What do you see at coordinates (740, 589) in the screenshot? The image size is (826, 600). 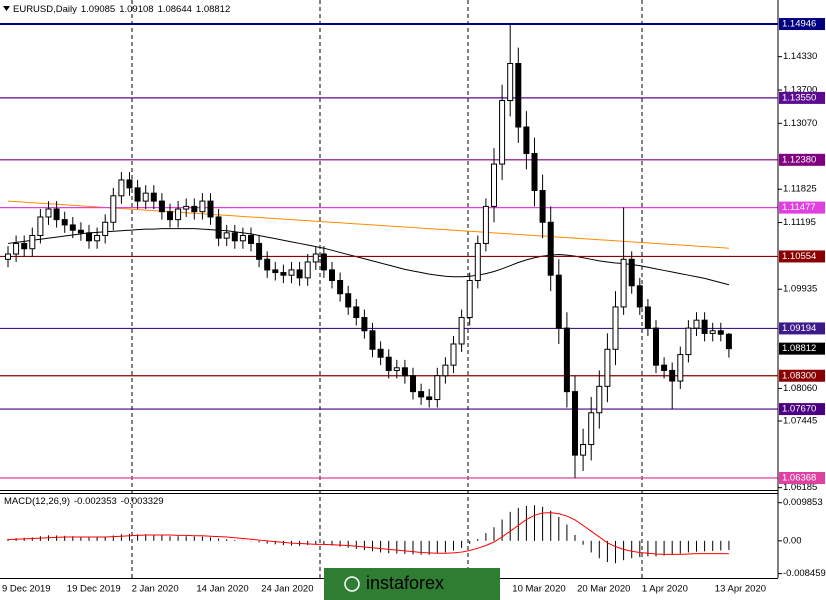 I see `x-tick-label: 13 Apr 2020` at bounding box center [740, 589].